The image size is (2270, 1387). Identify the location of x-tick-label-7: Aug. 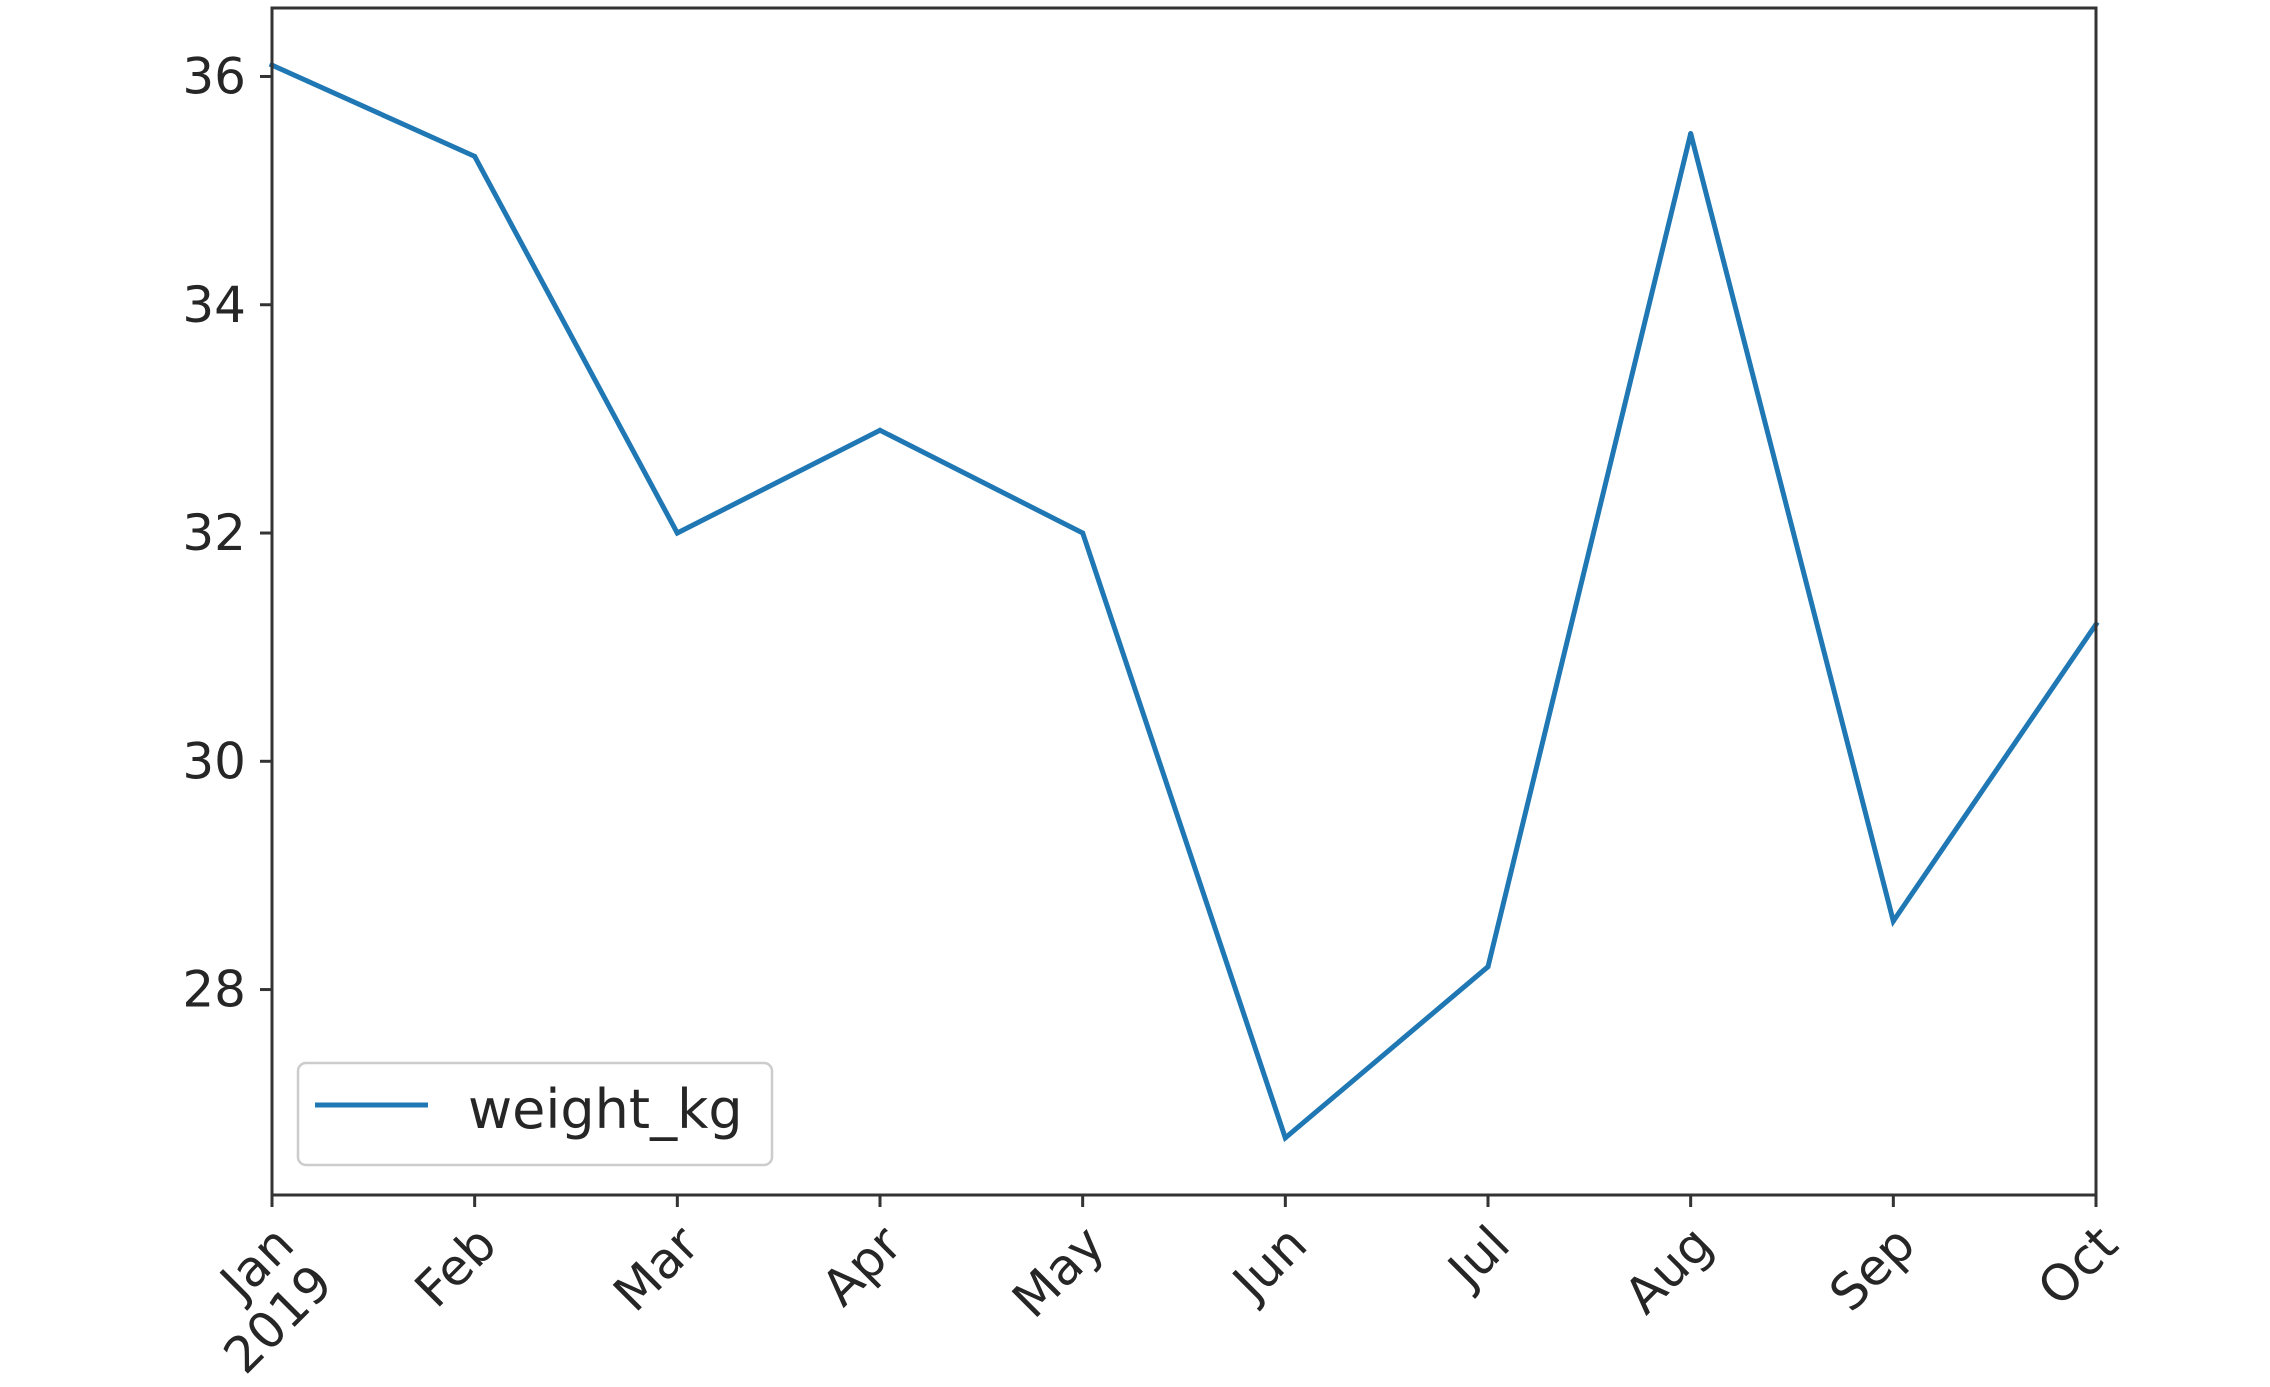
(1668, 1270).